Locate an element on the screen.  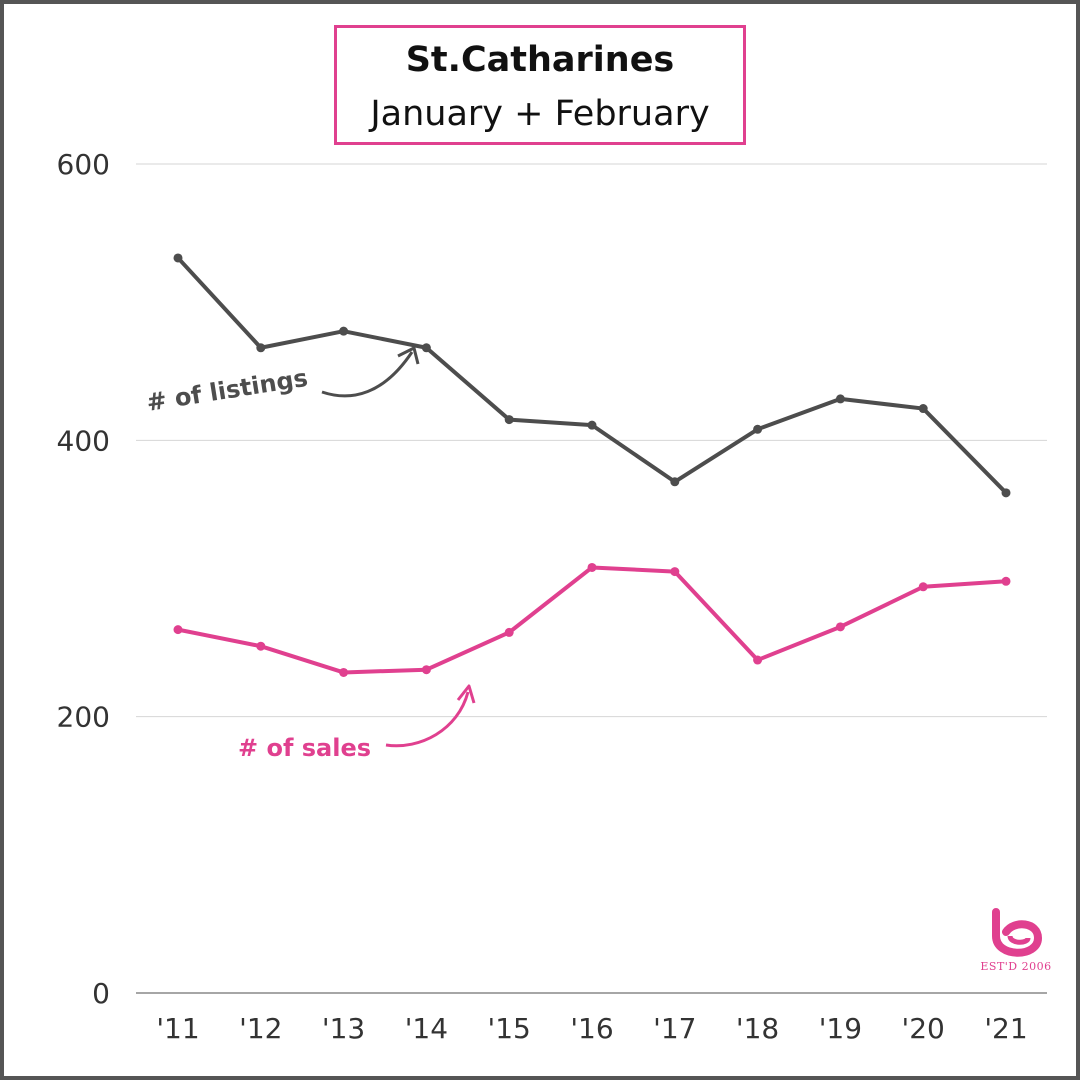
logo-established-text: EST'D 2006 is located at coordinates (1016, 966).